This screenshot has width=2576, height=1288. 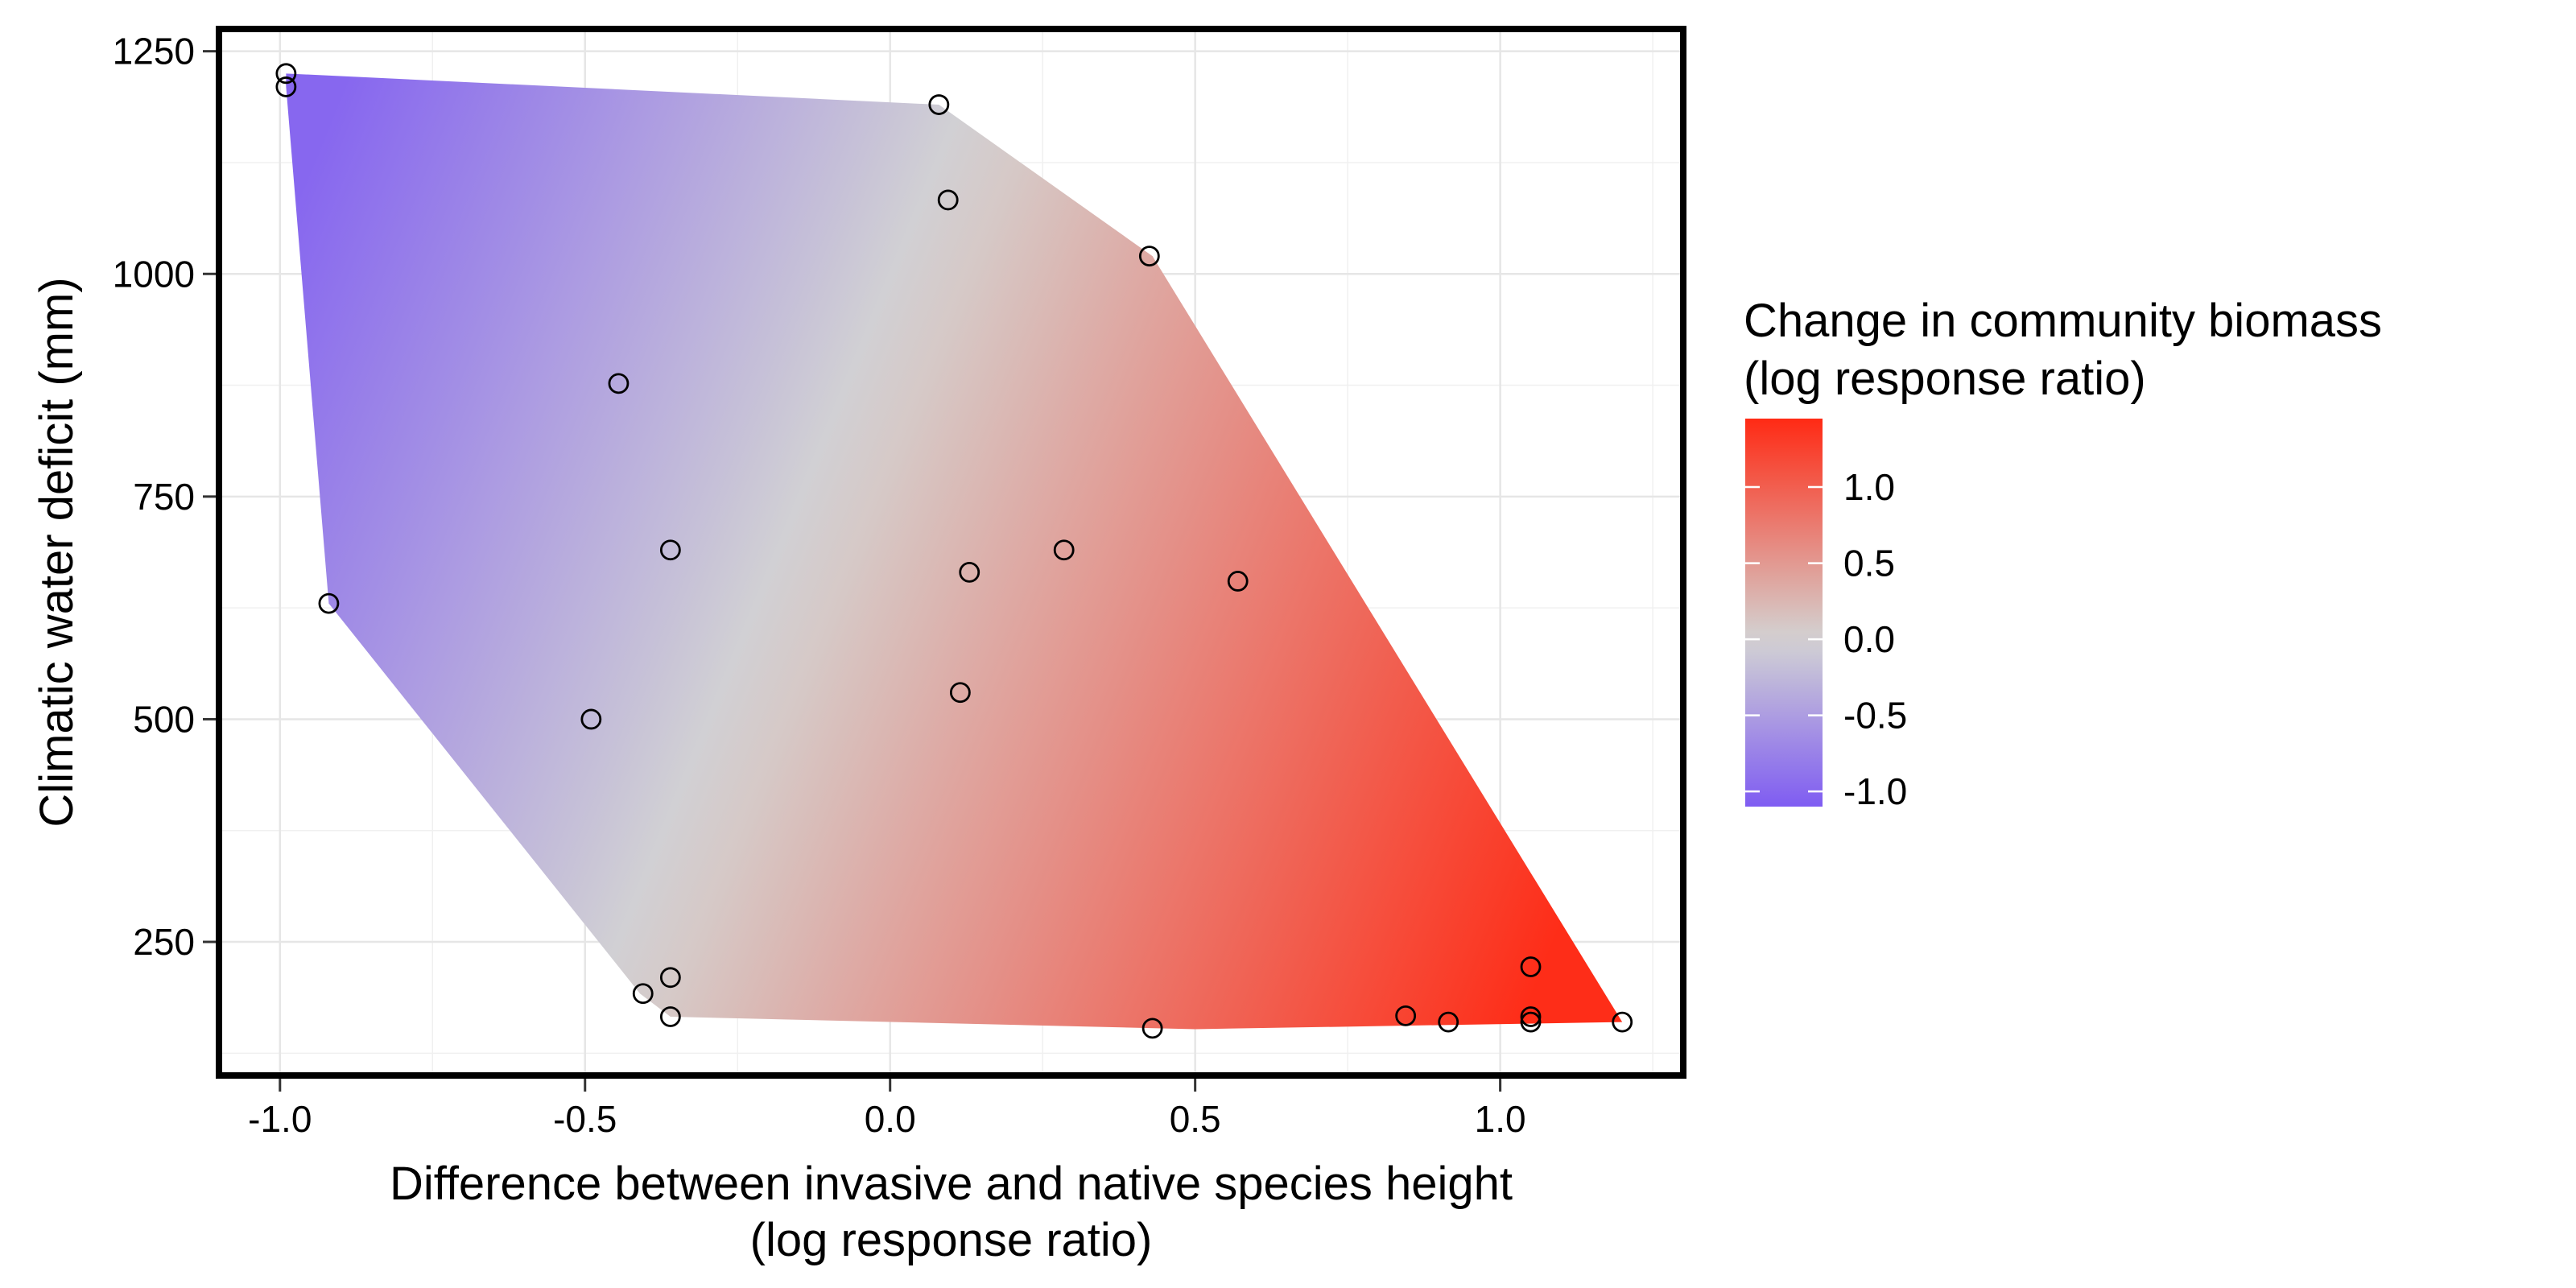 I want to click on y-tick-label: 1000, so click(x=154, y=274).